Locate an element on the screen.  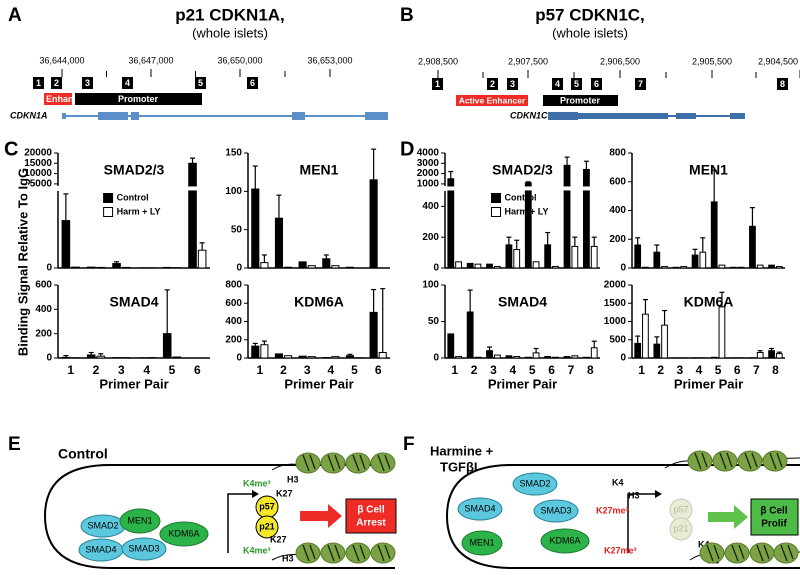
y-tick-label: 50 is located at coordinates (434, 321).